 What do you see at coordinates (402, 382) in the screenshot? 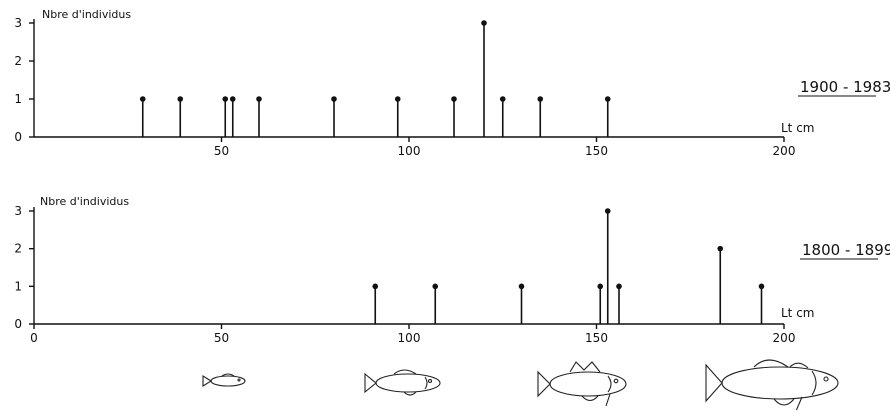
I see `medium-fish-icon` at bounding box center [402, 382].